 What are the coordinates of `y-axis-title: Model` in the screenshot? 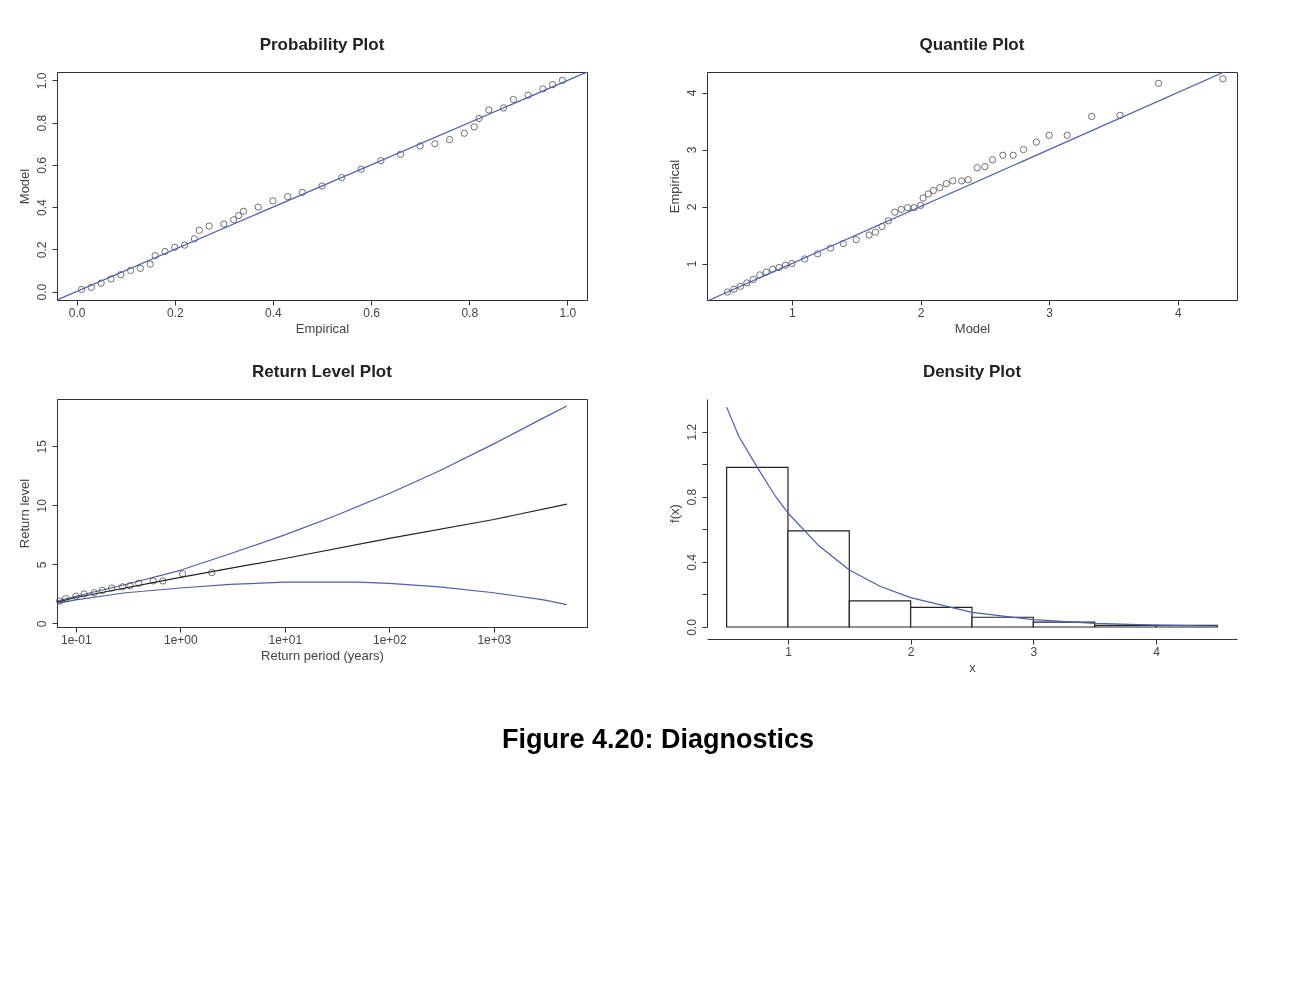 It's located at (24, 186).